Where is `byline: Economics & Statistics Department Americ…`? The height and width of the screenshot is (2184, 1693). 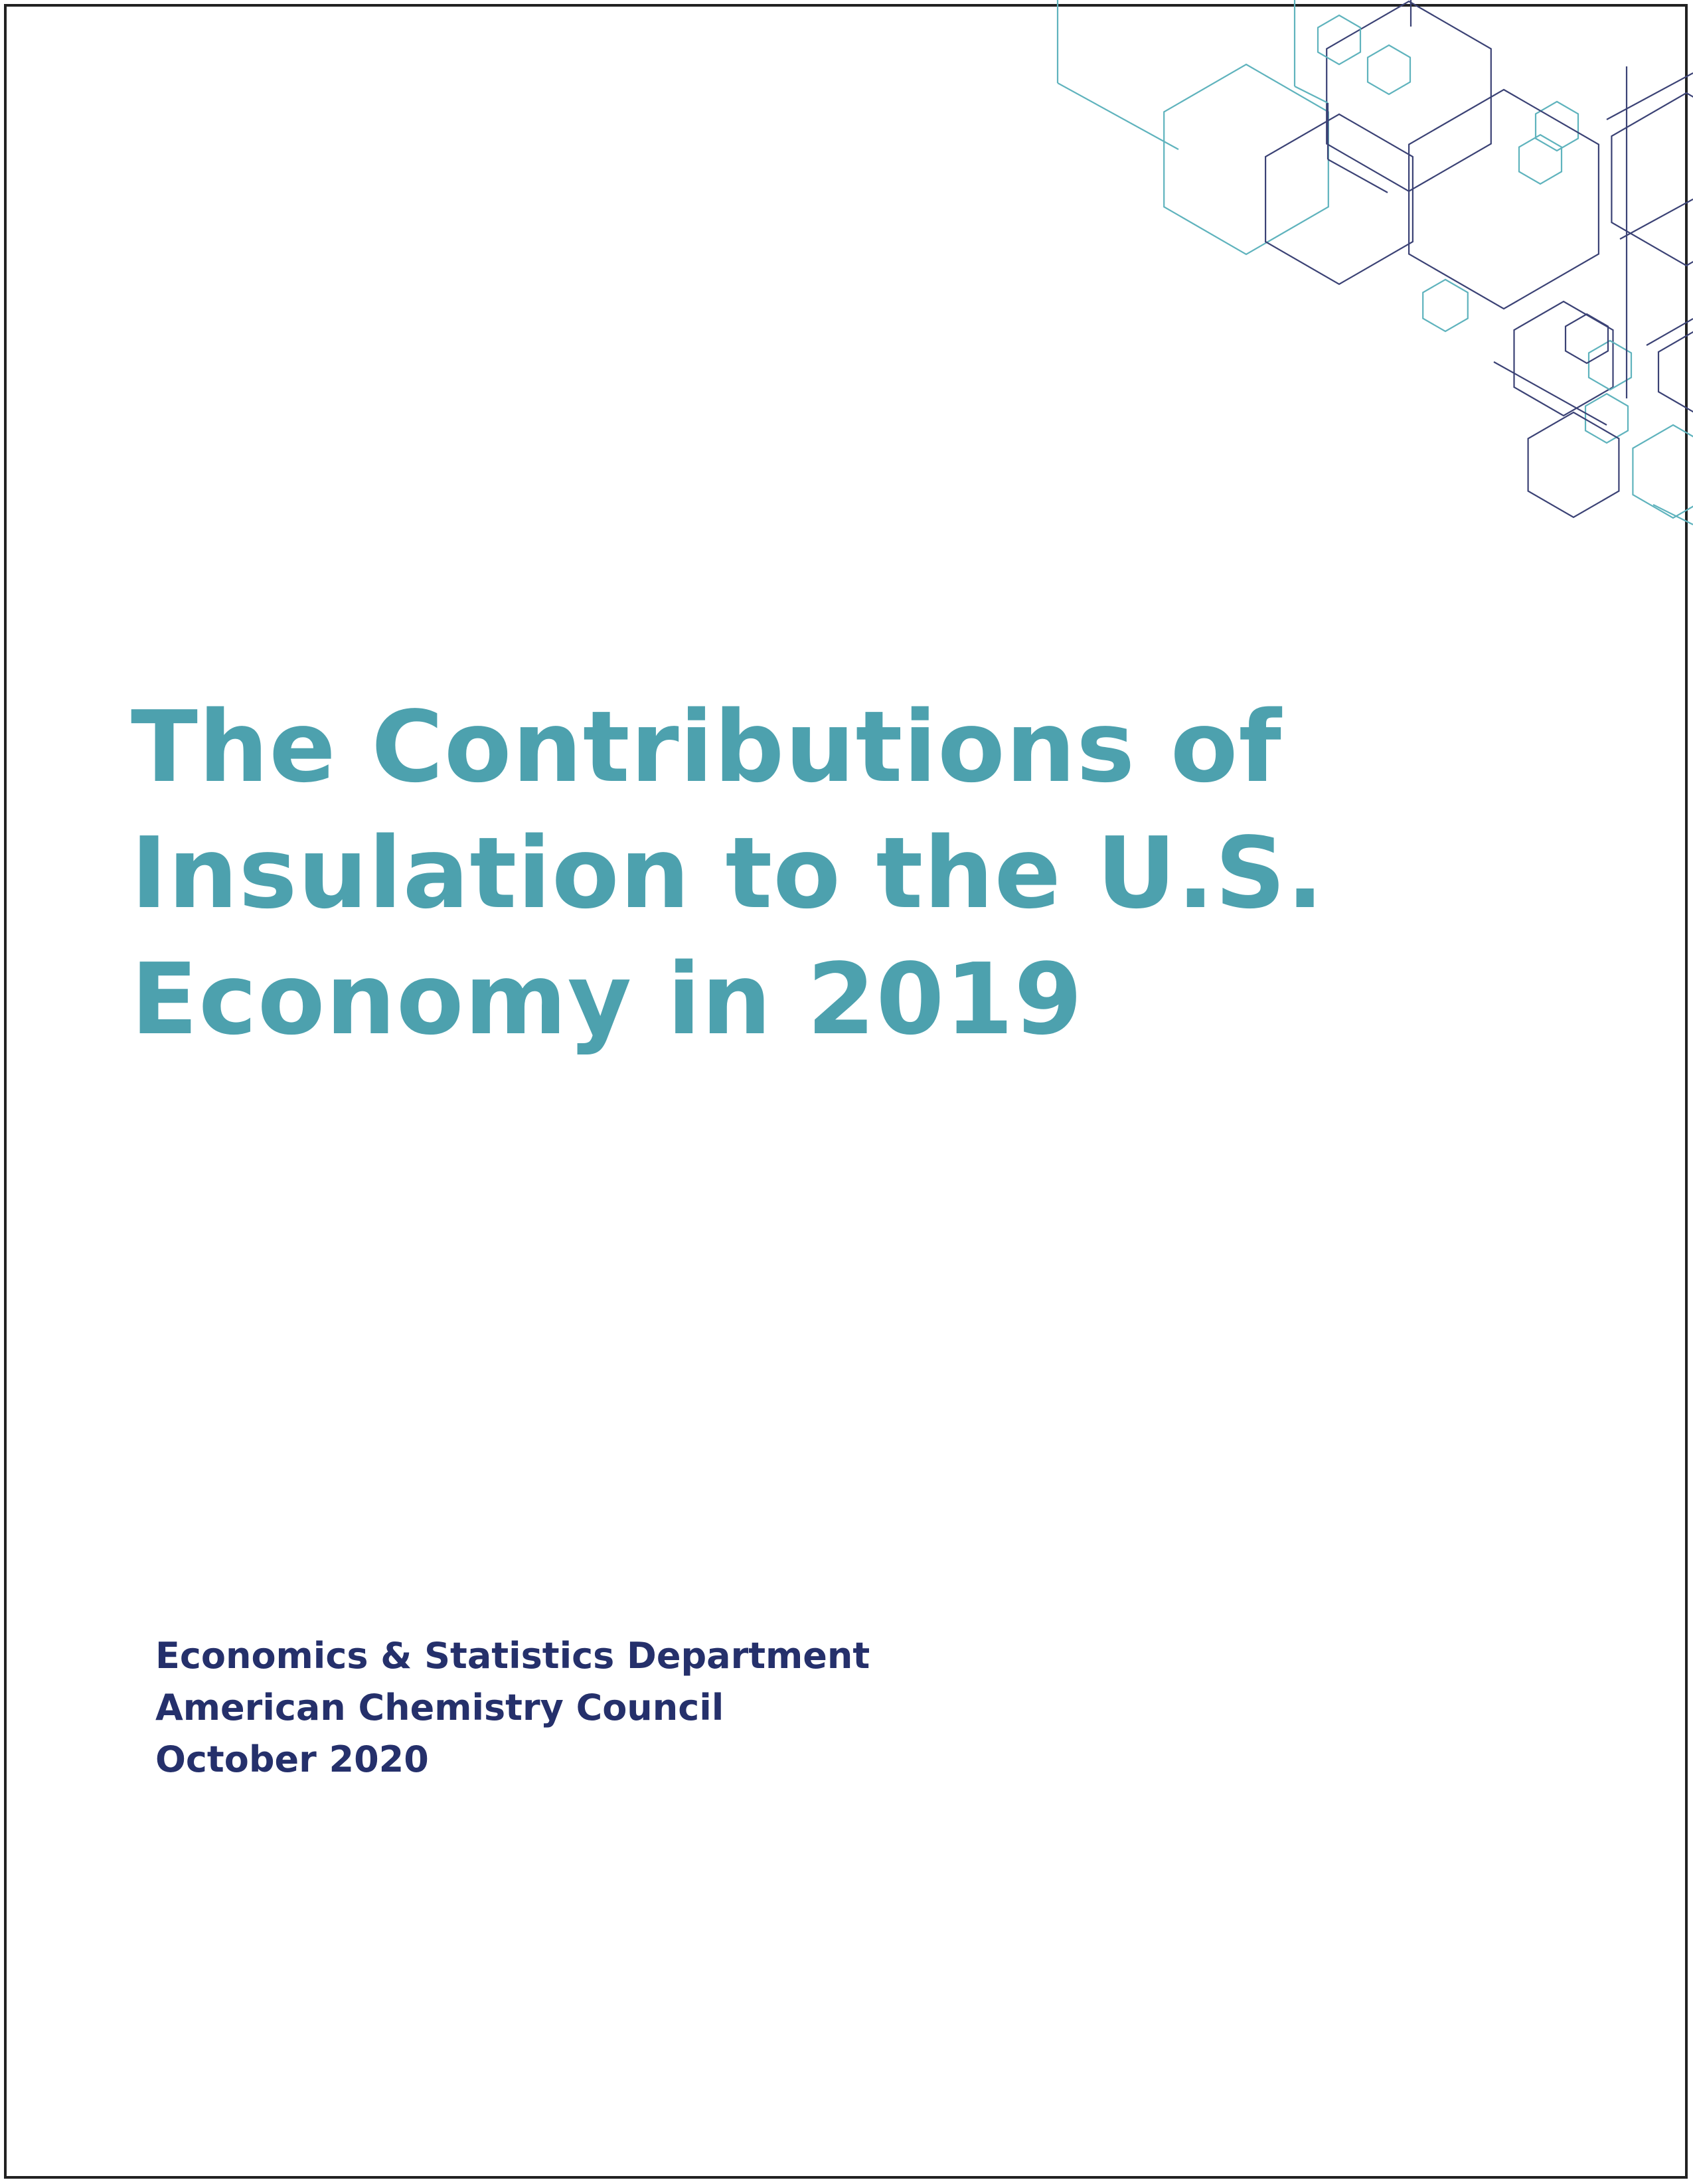 byline: Economics & Statistics Department Americ… is located at coordinates (512, 1708).